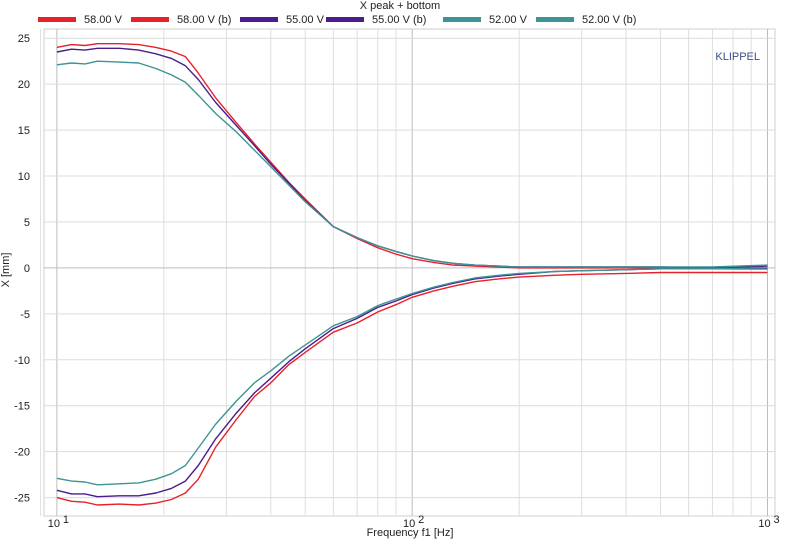  What do you see at coordinates (508, 20) in the screenshot?
I see `legend-label: 52.00 V` at bounding box center [508, 20].